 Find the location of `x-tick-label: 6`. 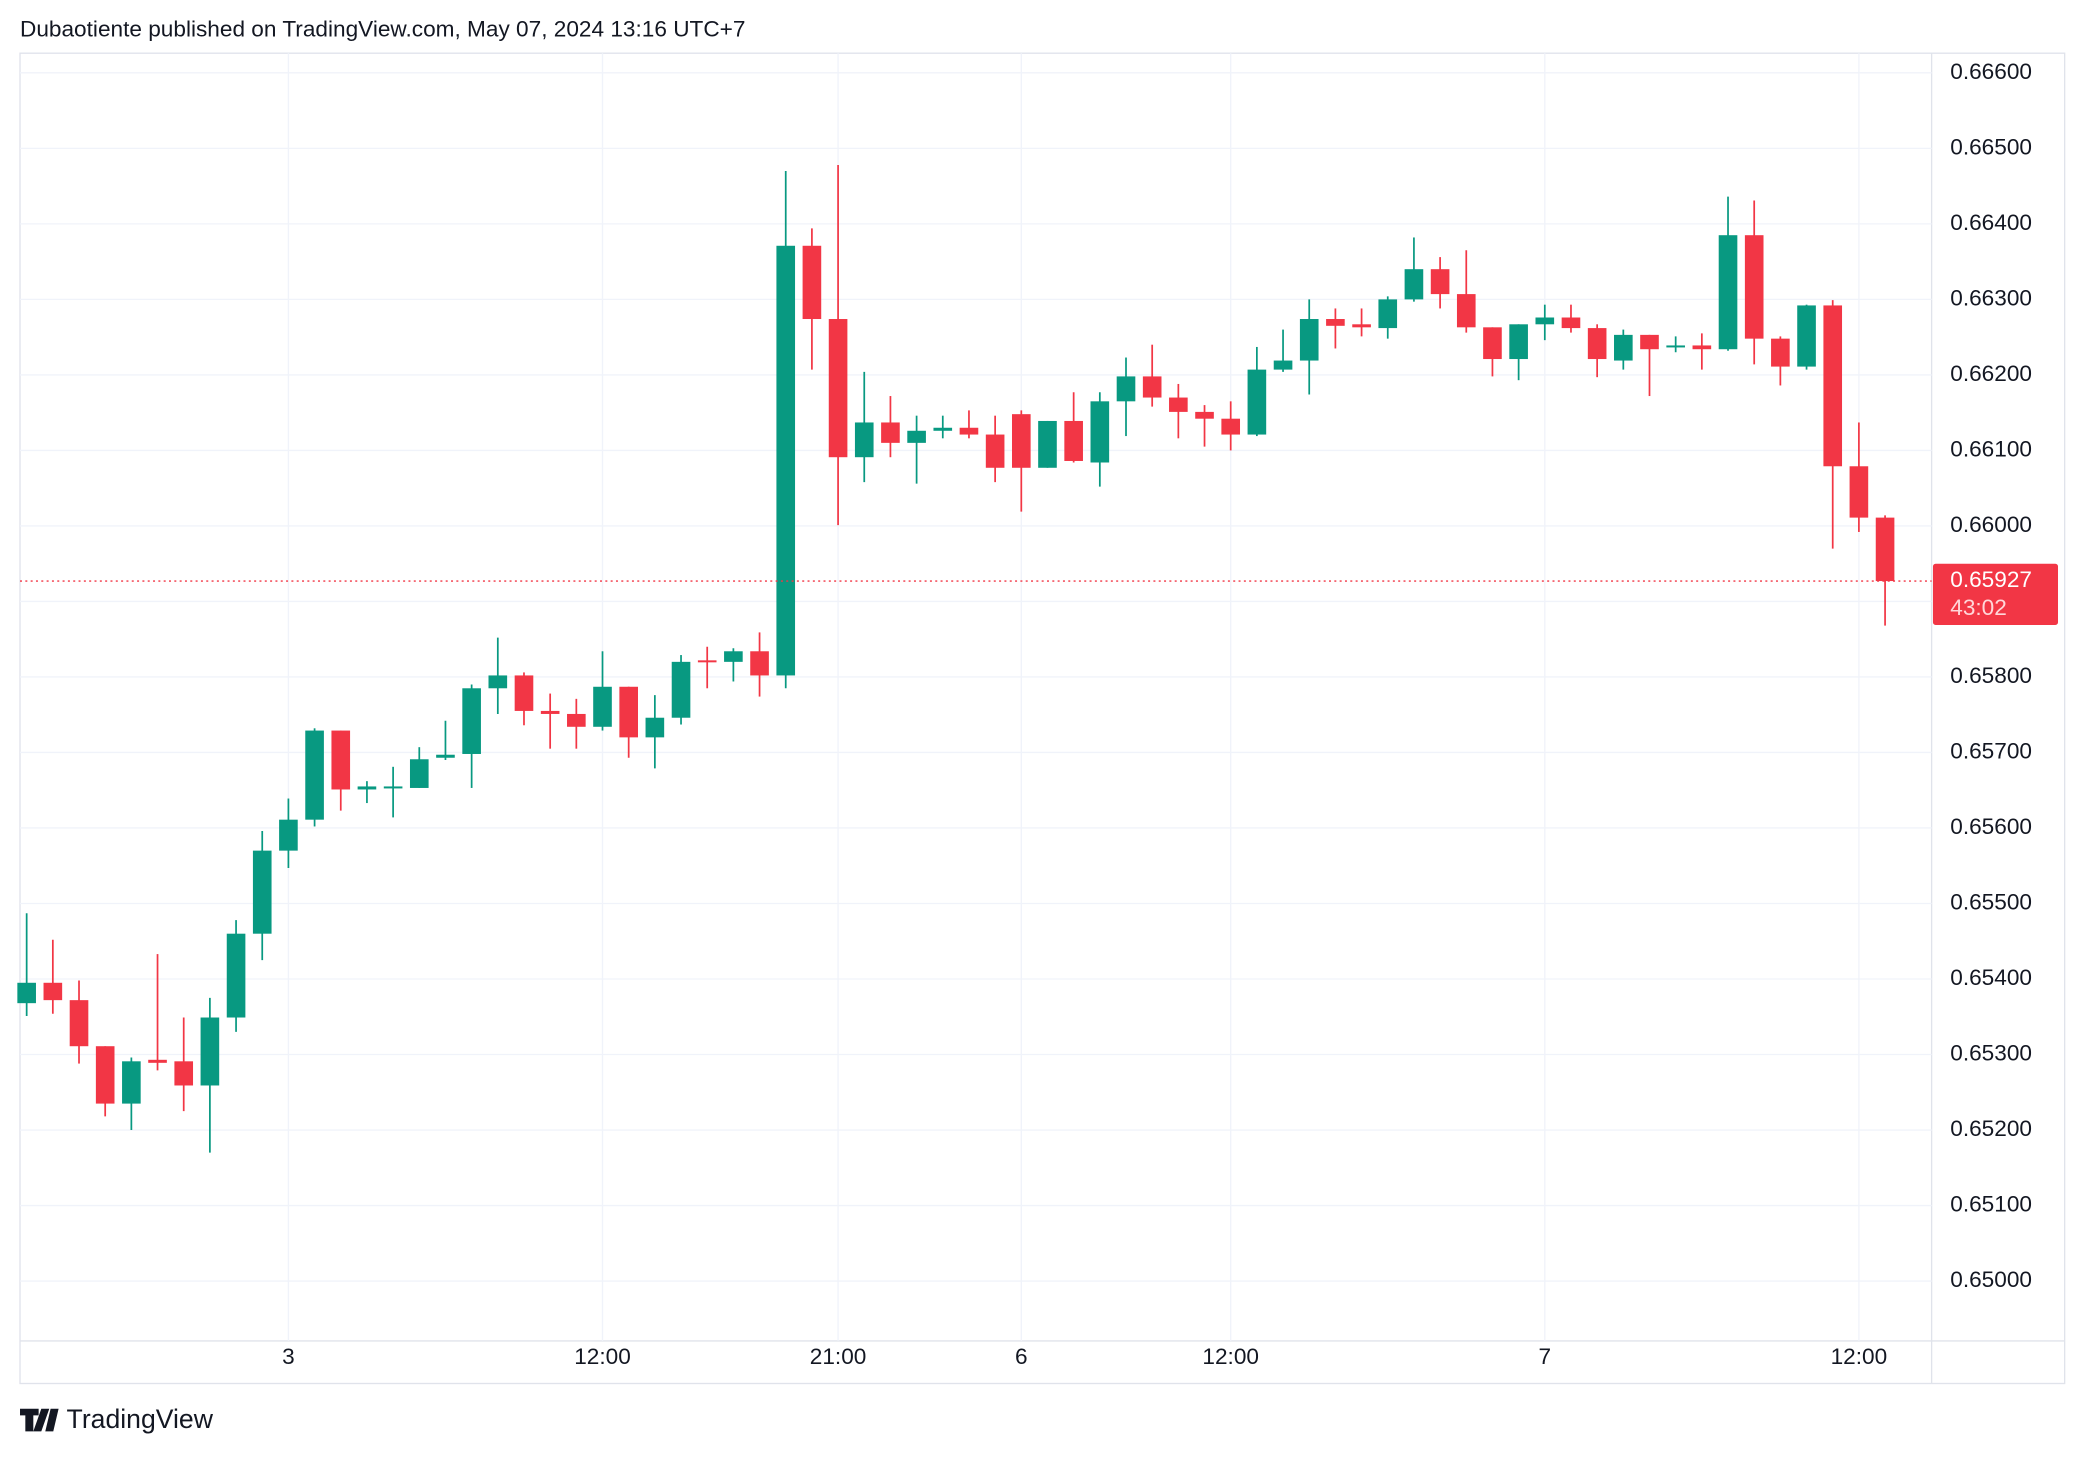

x-tick-label: 6 is located at coordinates (1021, 1356).